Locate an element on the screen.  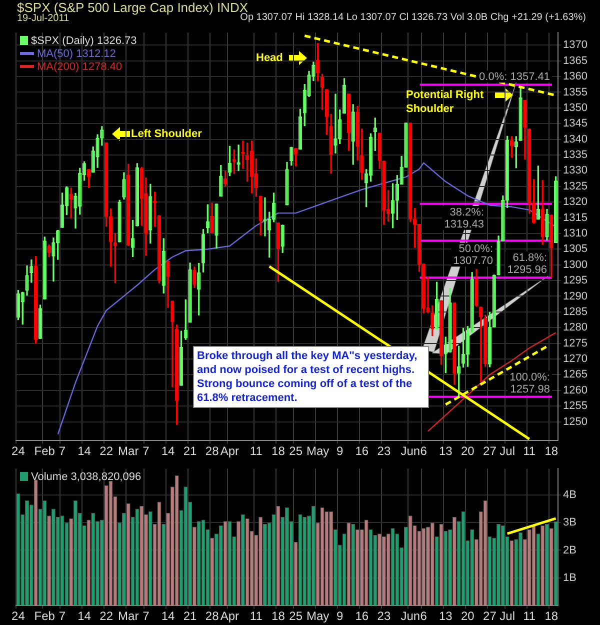
y-tick-label: 1295 is located at coordinates (575, 280).